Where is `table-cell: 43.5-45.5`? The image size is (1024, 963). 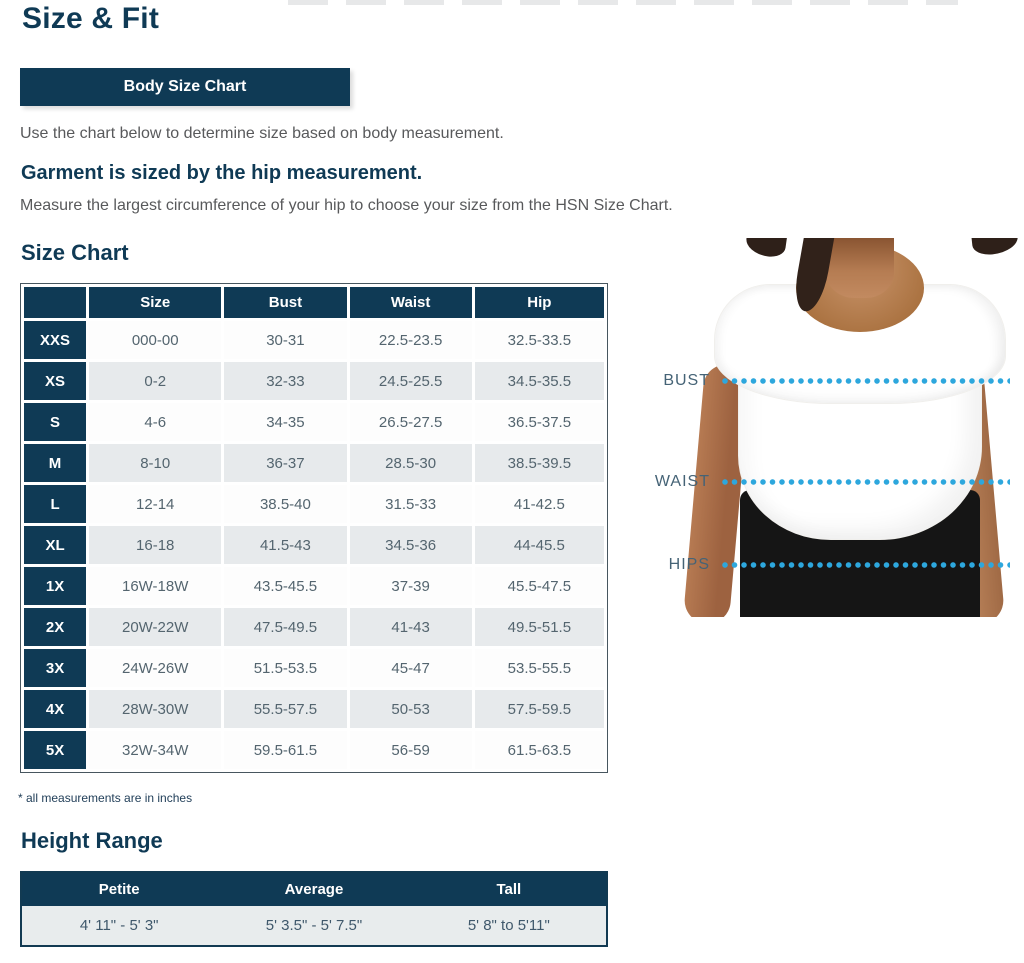
table-cell: 43.5-45.5 is located at coordinates (285, 586).